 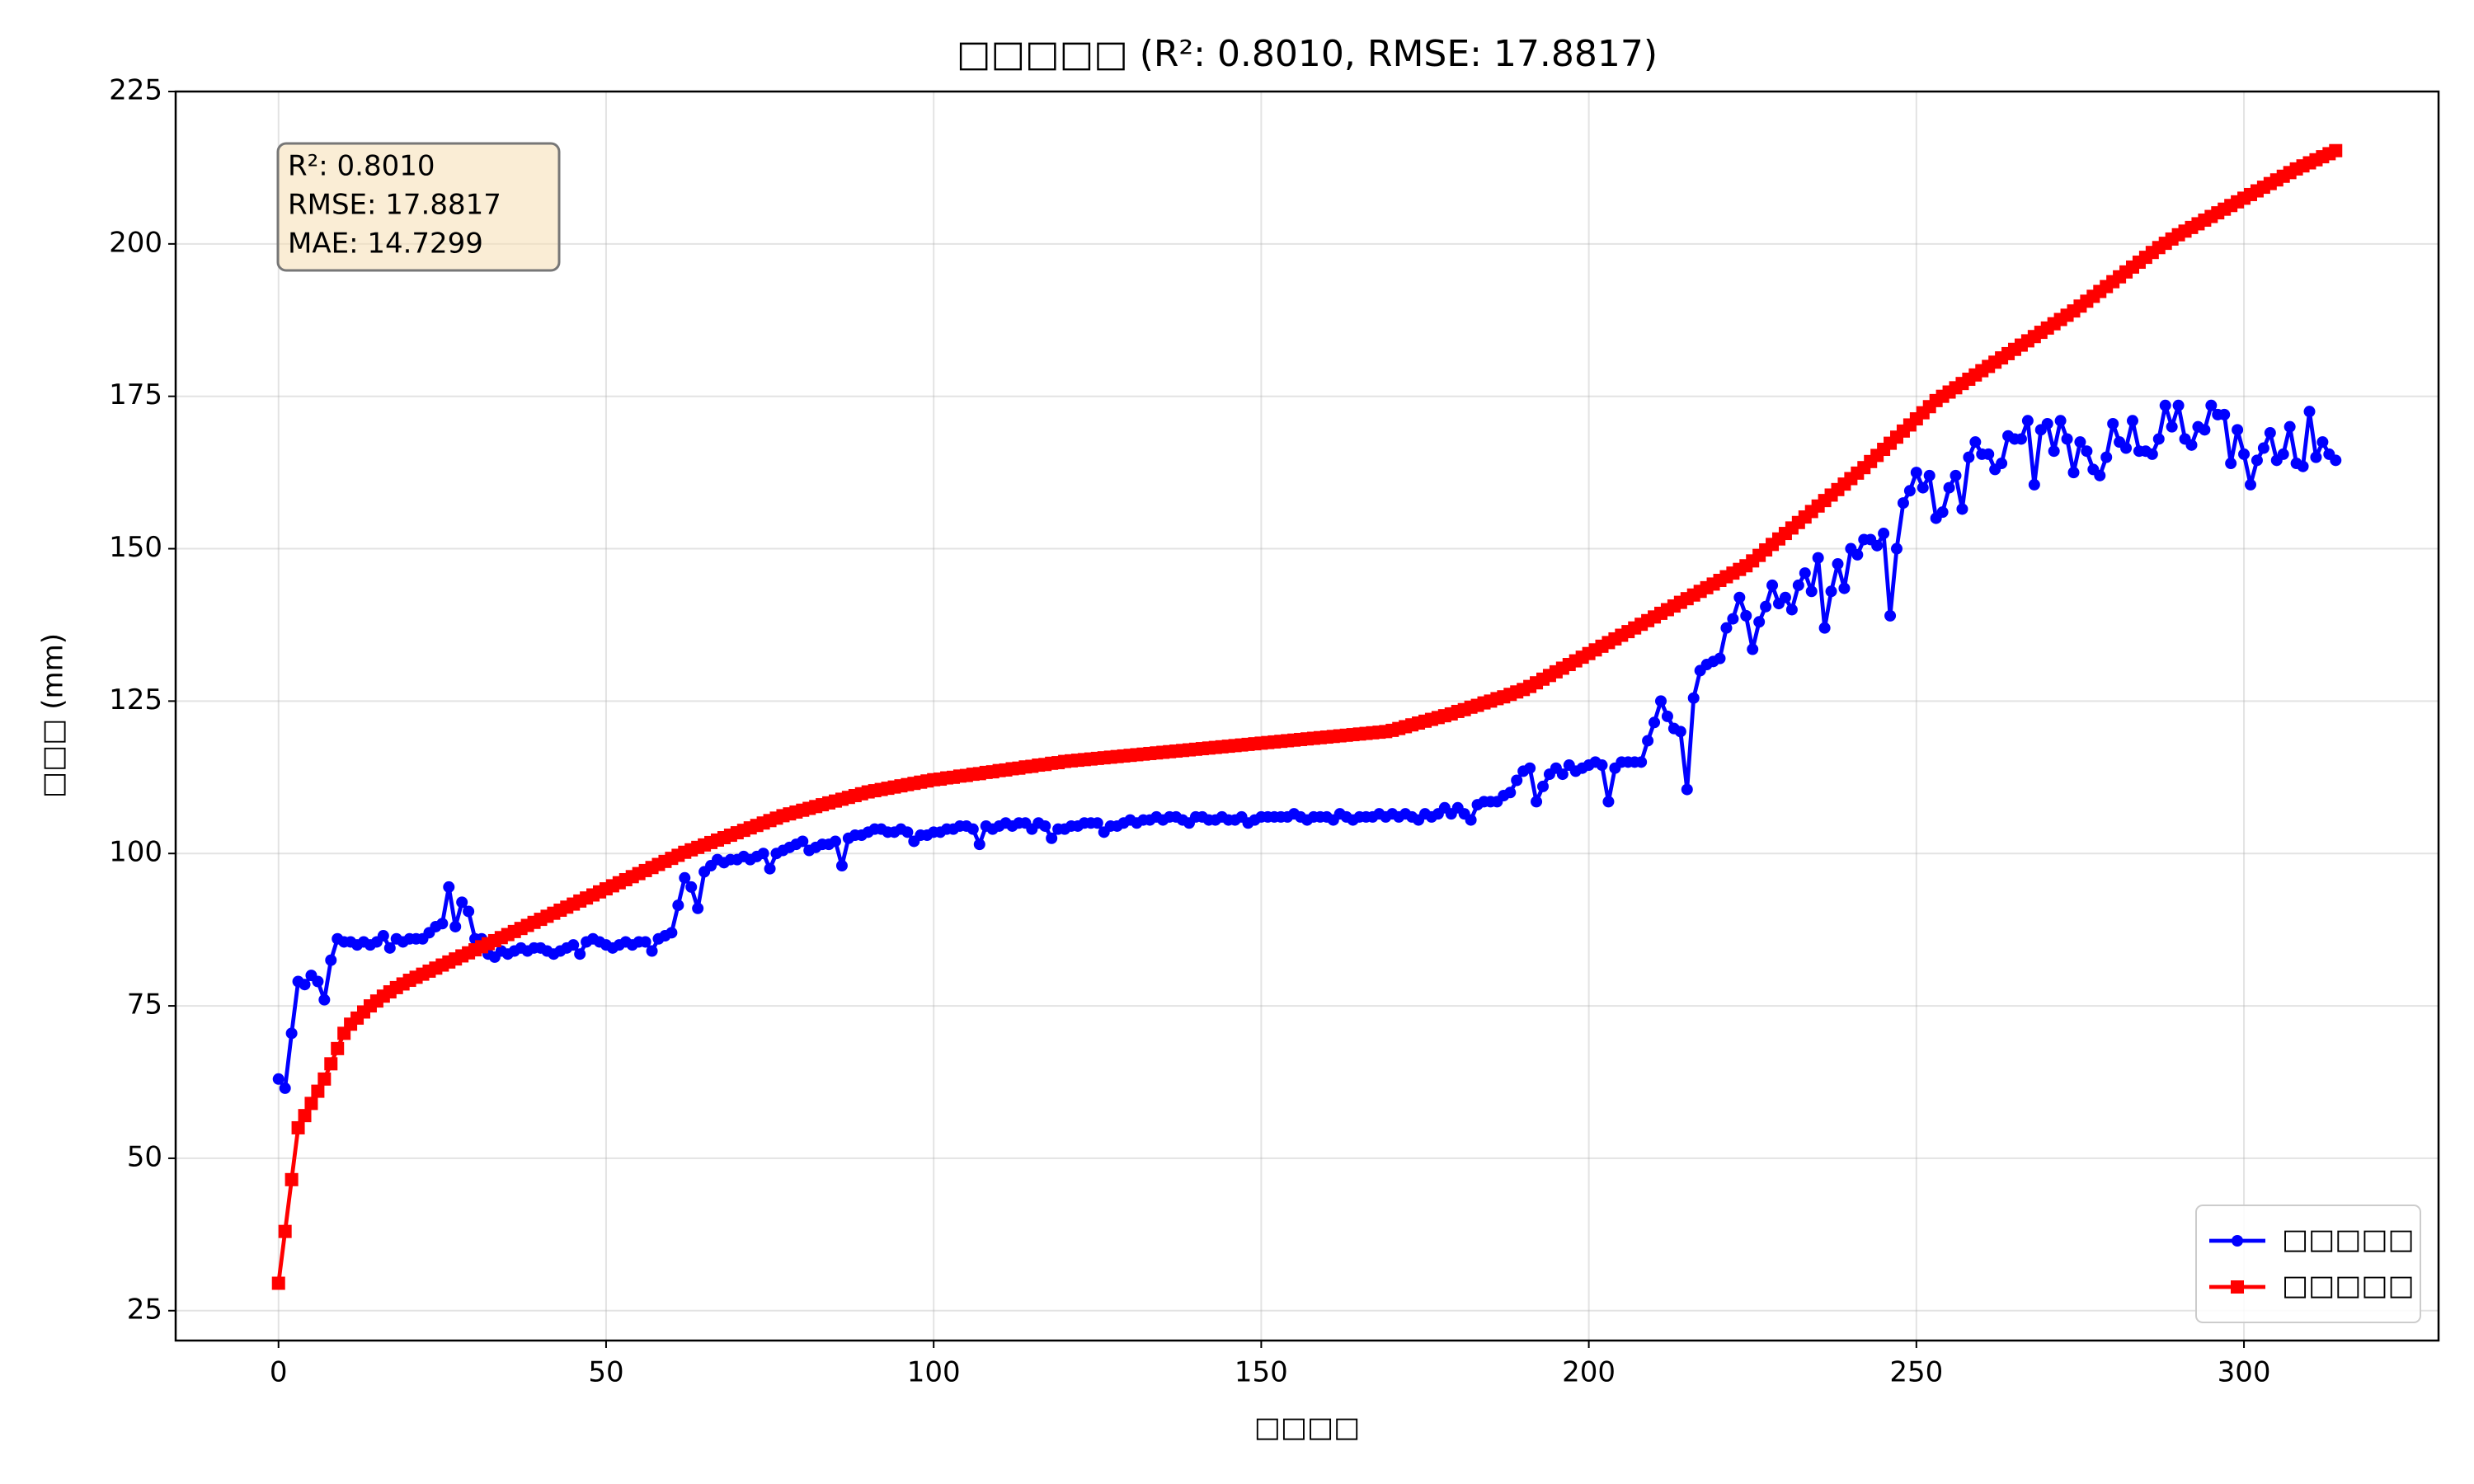 I want to click on y-tick-label: 150, so click(x=135, y=547).